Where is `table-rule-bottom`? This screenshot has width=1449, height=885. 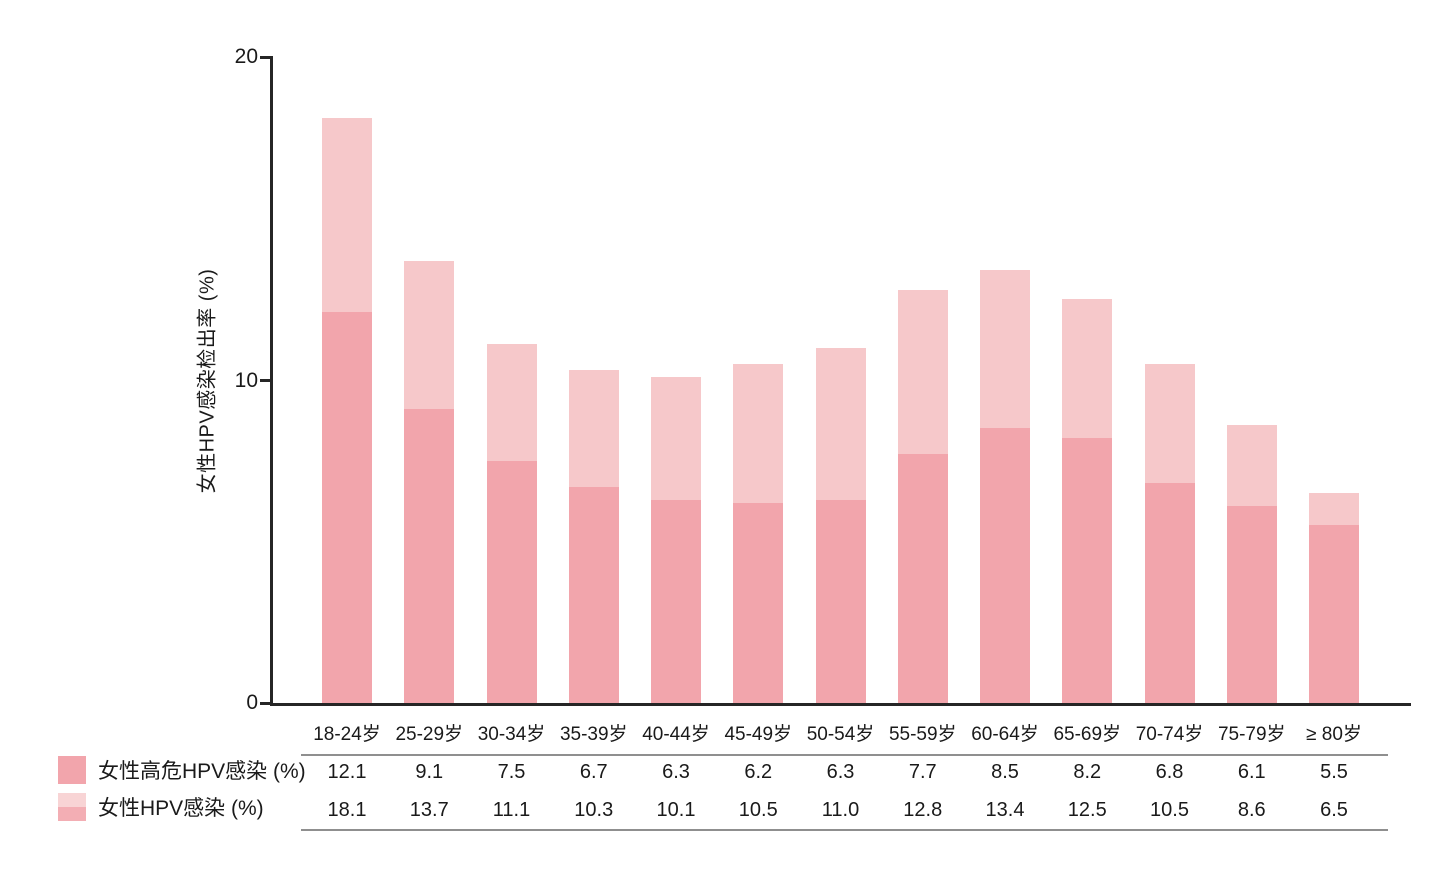
table-rule-bottom is located at coordinates (844, 830).